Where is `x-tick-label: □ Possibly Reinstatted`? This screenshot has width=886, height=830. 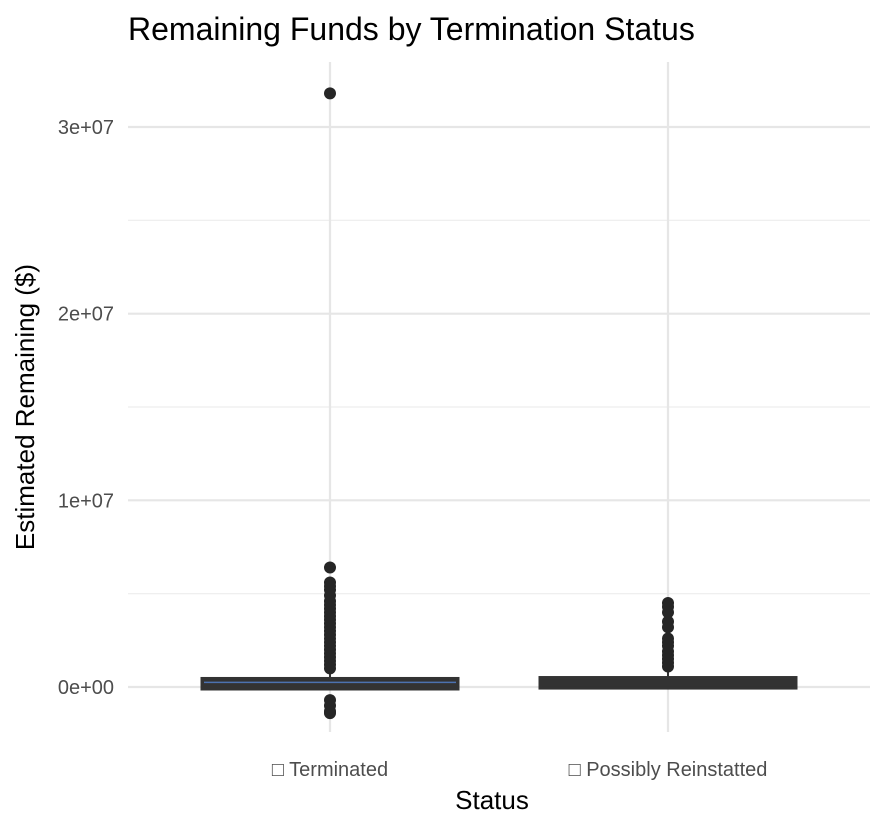
x-tick-label: □ Possibly Reinstatted is located at coordinates (668, 770).